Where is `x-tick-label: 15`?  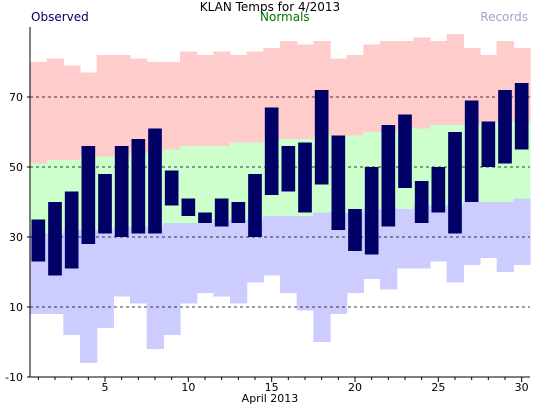
x-tick-label: 15 is located at coordinates (272, 387).